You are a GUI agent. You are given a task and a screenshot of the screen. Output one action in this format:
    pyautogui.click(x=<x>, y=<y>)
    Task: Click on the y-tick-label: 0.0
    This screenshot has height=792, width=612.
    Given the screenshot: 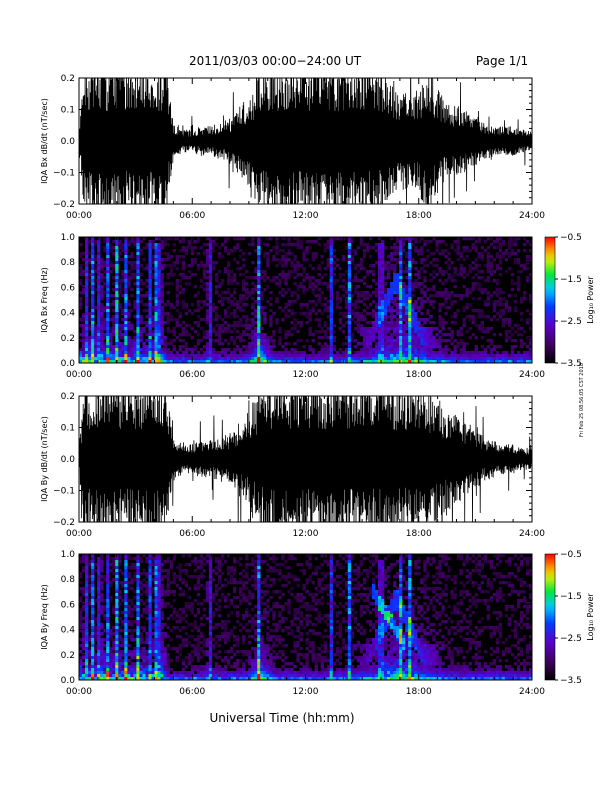 What is the action you would take?
    pyautogui.click(x=68, y=460)
    